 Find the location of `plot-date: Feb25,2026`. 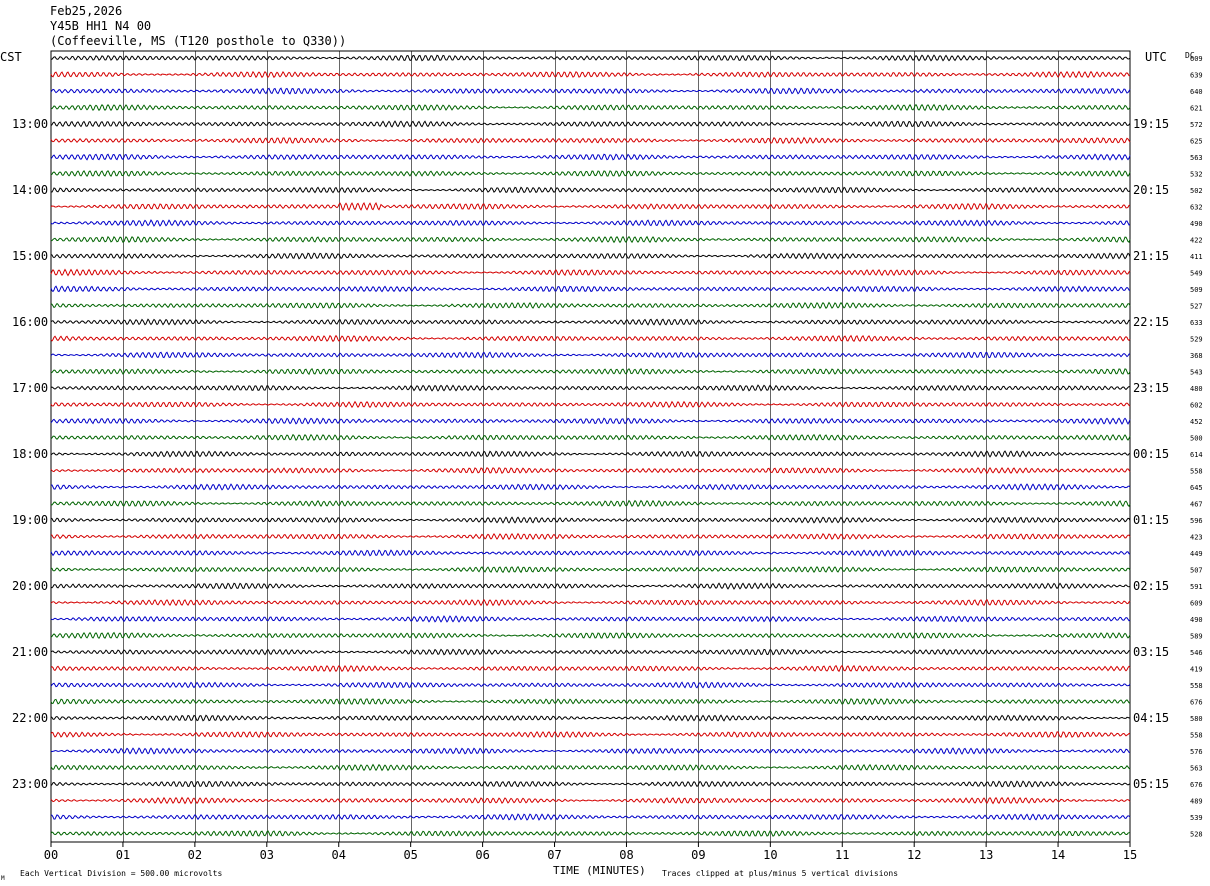

plot-date: Feb25,2026 is located at coordinates (86, 11).